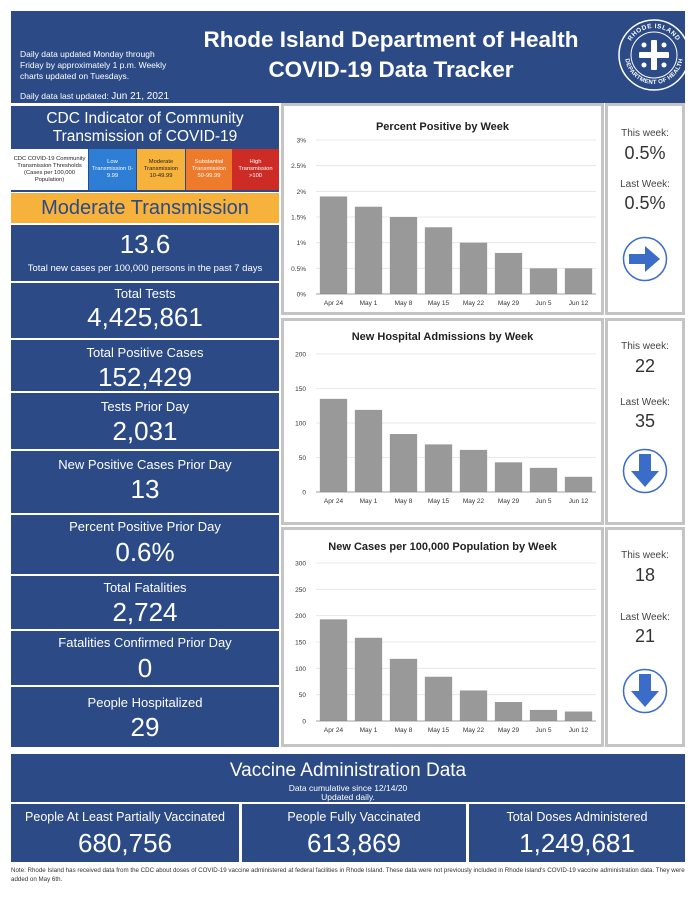 The image size is (696, 898). I want to click on vaccine-title: Vaccine Administration Data, so click(348, 770).